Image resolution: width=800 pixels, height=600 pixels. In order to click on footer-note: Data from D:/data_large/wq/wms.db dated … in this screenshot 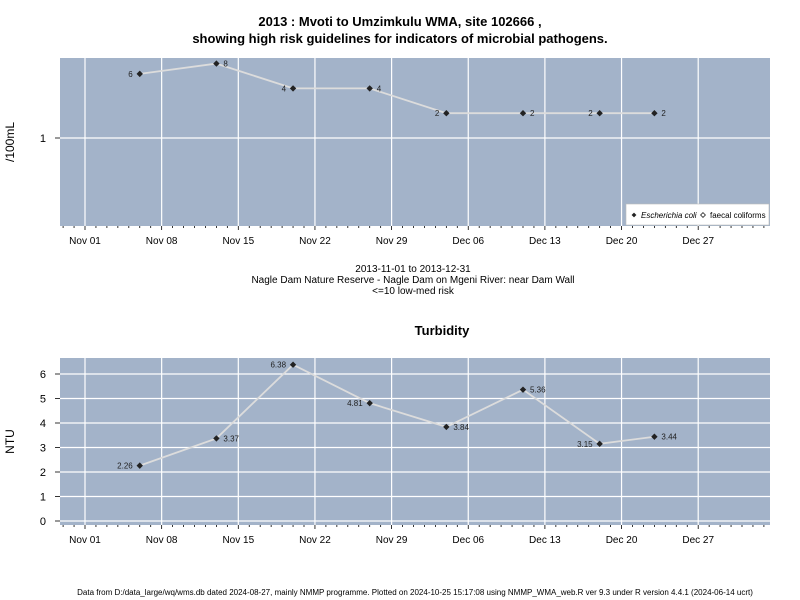, I will do `click(415, 592)`.